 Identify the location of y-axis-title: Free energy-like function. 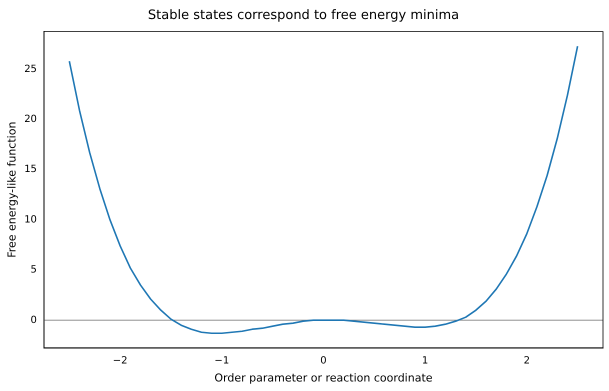
(11, 190).